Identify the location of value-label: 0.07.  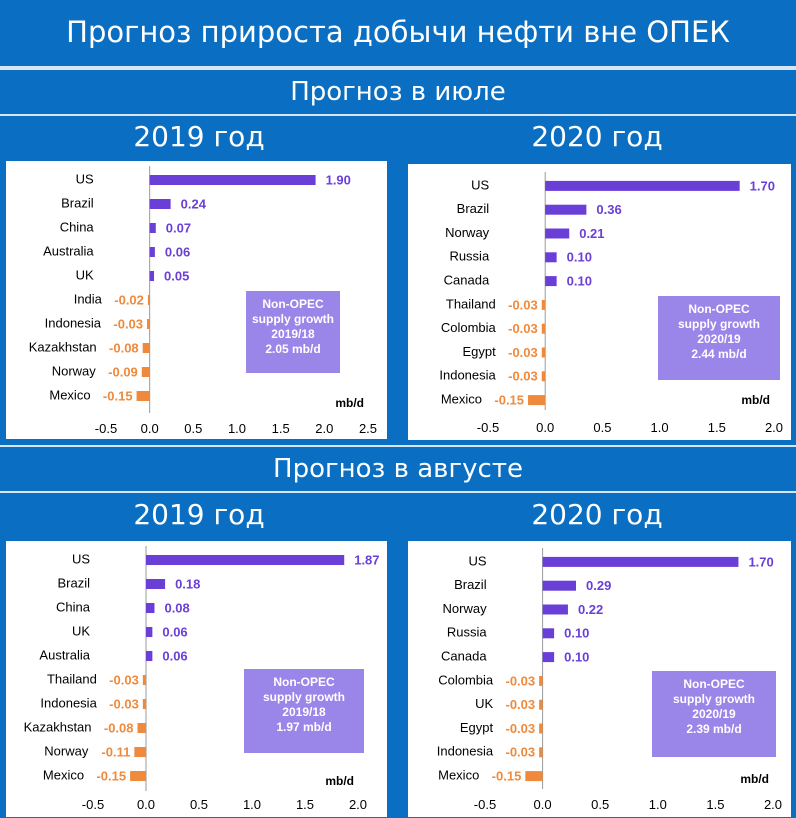
(178, 227).